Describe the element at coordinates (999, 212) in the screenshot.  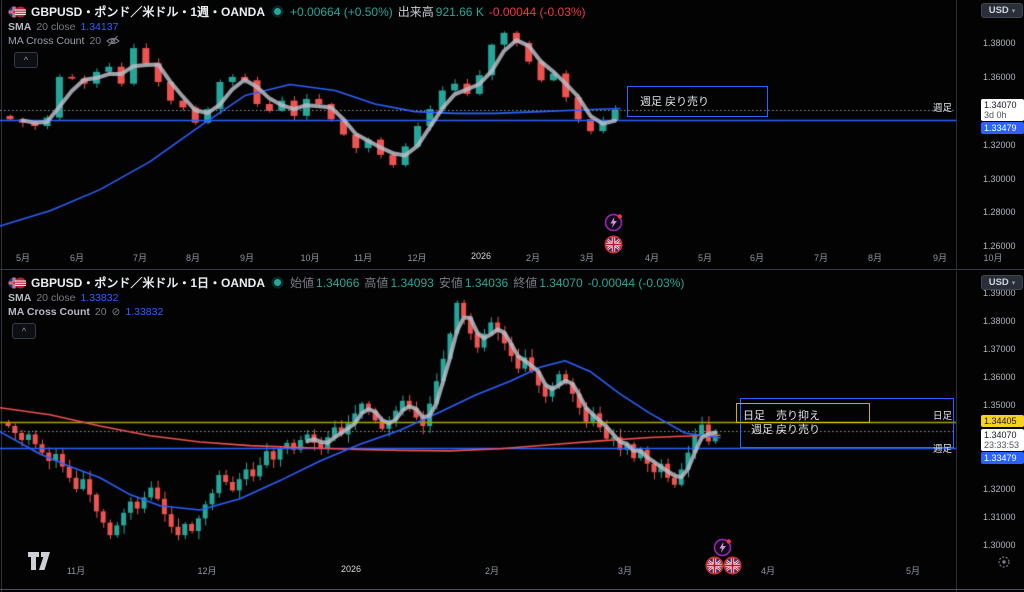
I see `price-tick: 1.28000` at that location.